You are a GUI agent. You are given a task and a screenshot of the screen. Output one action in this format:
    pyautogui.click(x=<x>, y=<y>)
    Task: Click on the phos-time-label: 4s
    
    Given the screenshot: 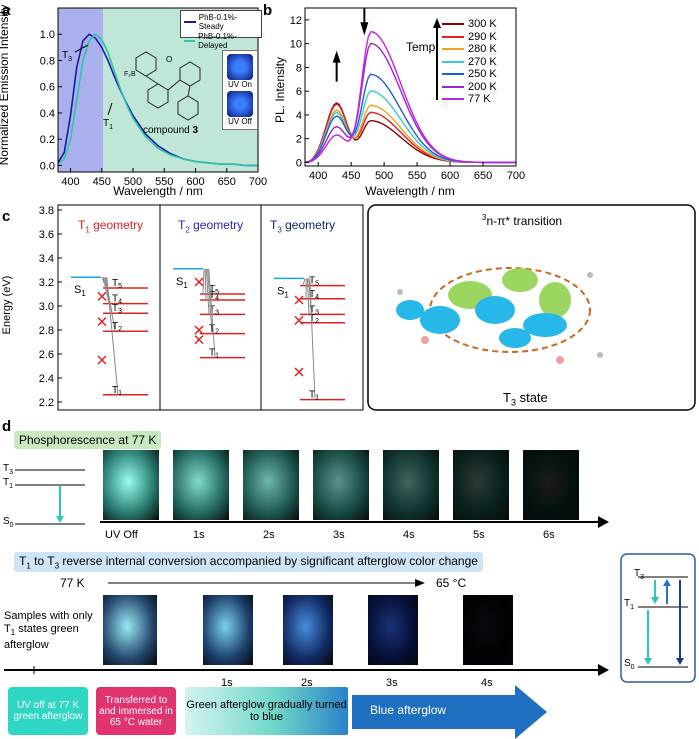 What is the action you would take?
    pyautogui.click(x=409, y=535)
    